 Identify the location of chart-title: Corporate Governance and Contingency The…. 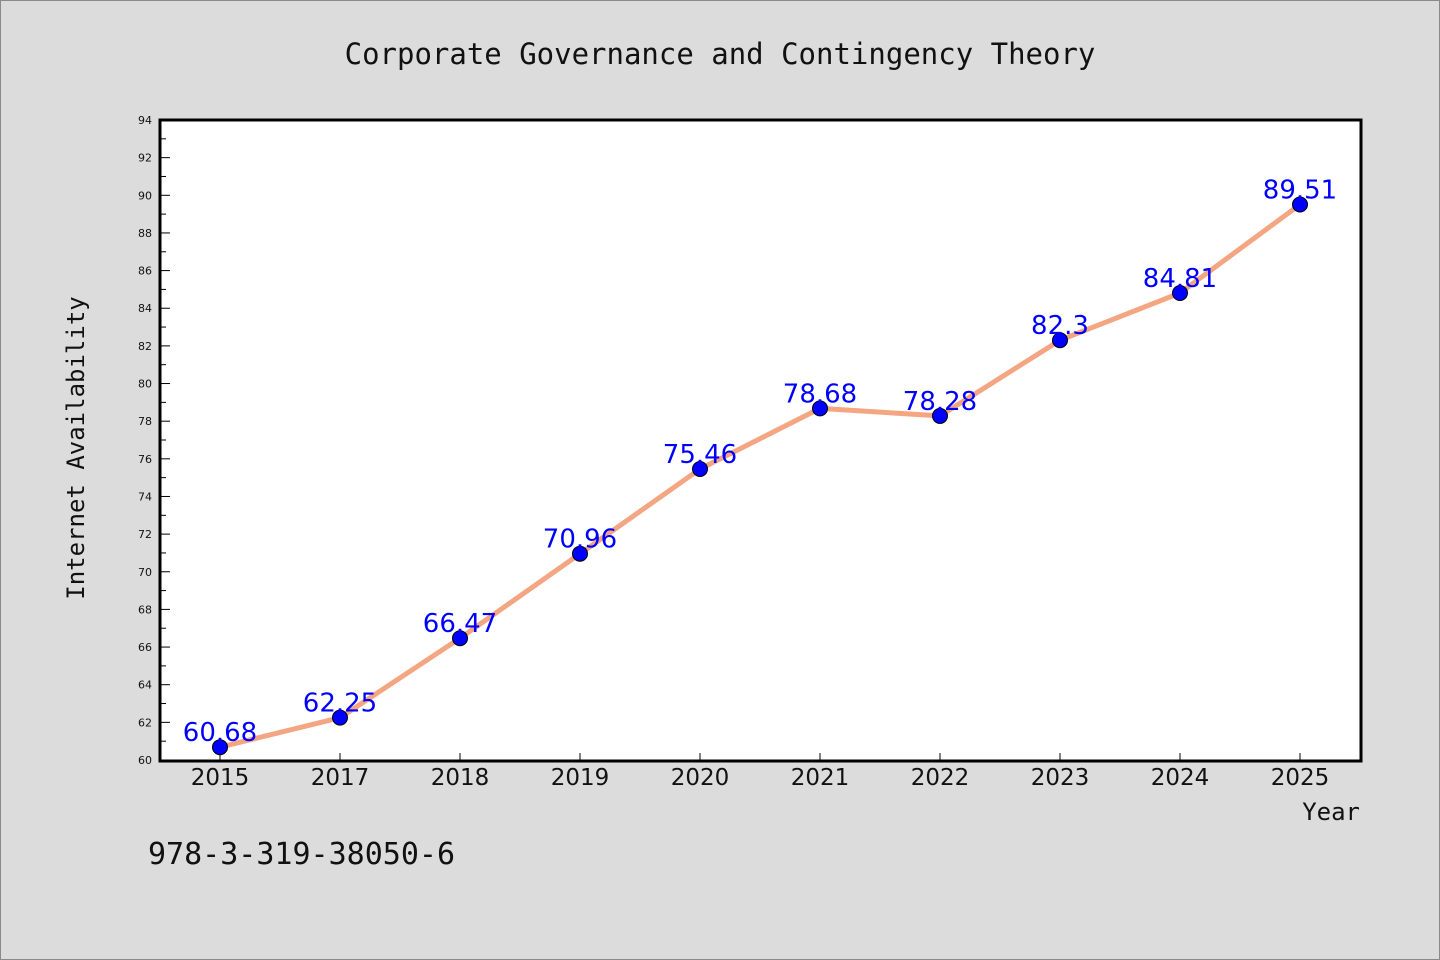
(720, 54).